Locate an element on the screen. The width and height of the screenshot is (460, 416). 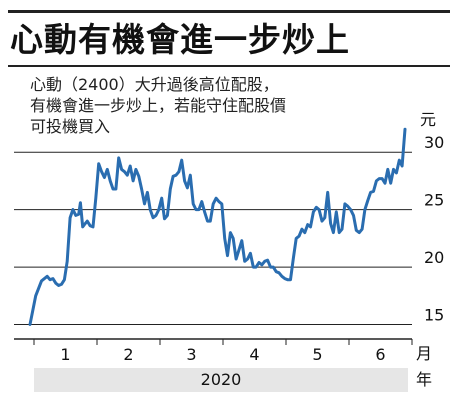
y-tick-label-20: 20 is located at coordinates (434, 257).